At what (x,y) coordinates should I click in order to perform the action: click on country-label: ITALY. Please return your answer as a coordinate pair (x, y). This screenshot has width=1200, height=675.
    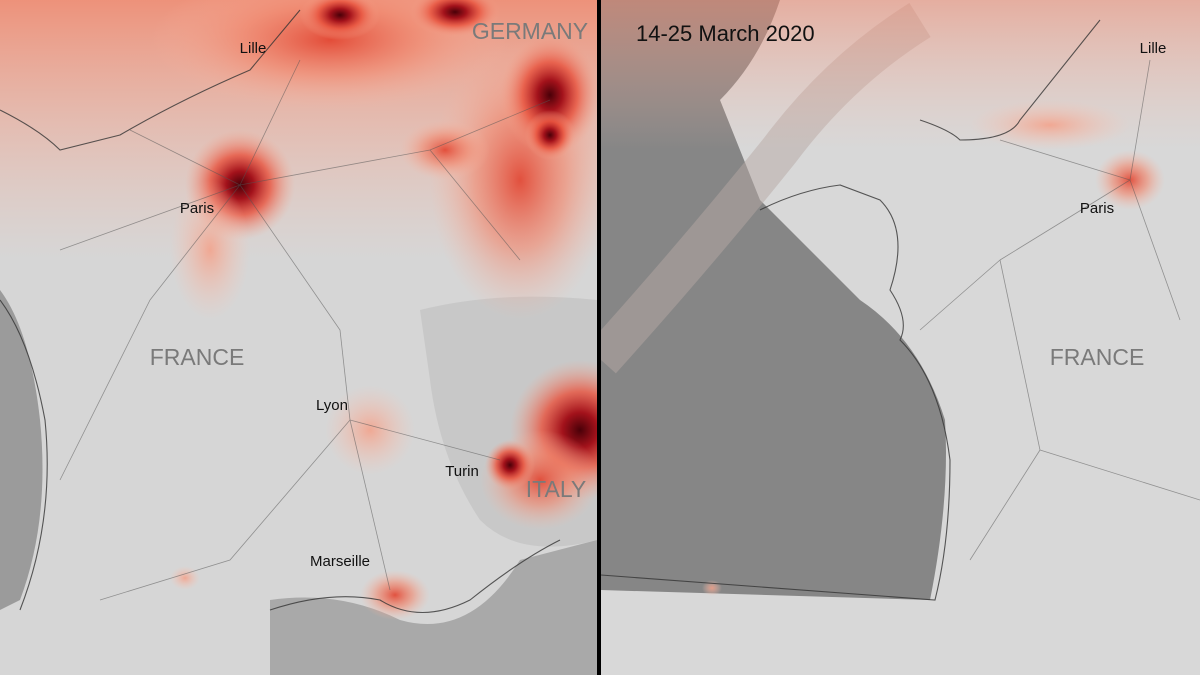
    Looking at the image, I should click on (556, 489).